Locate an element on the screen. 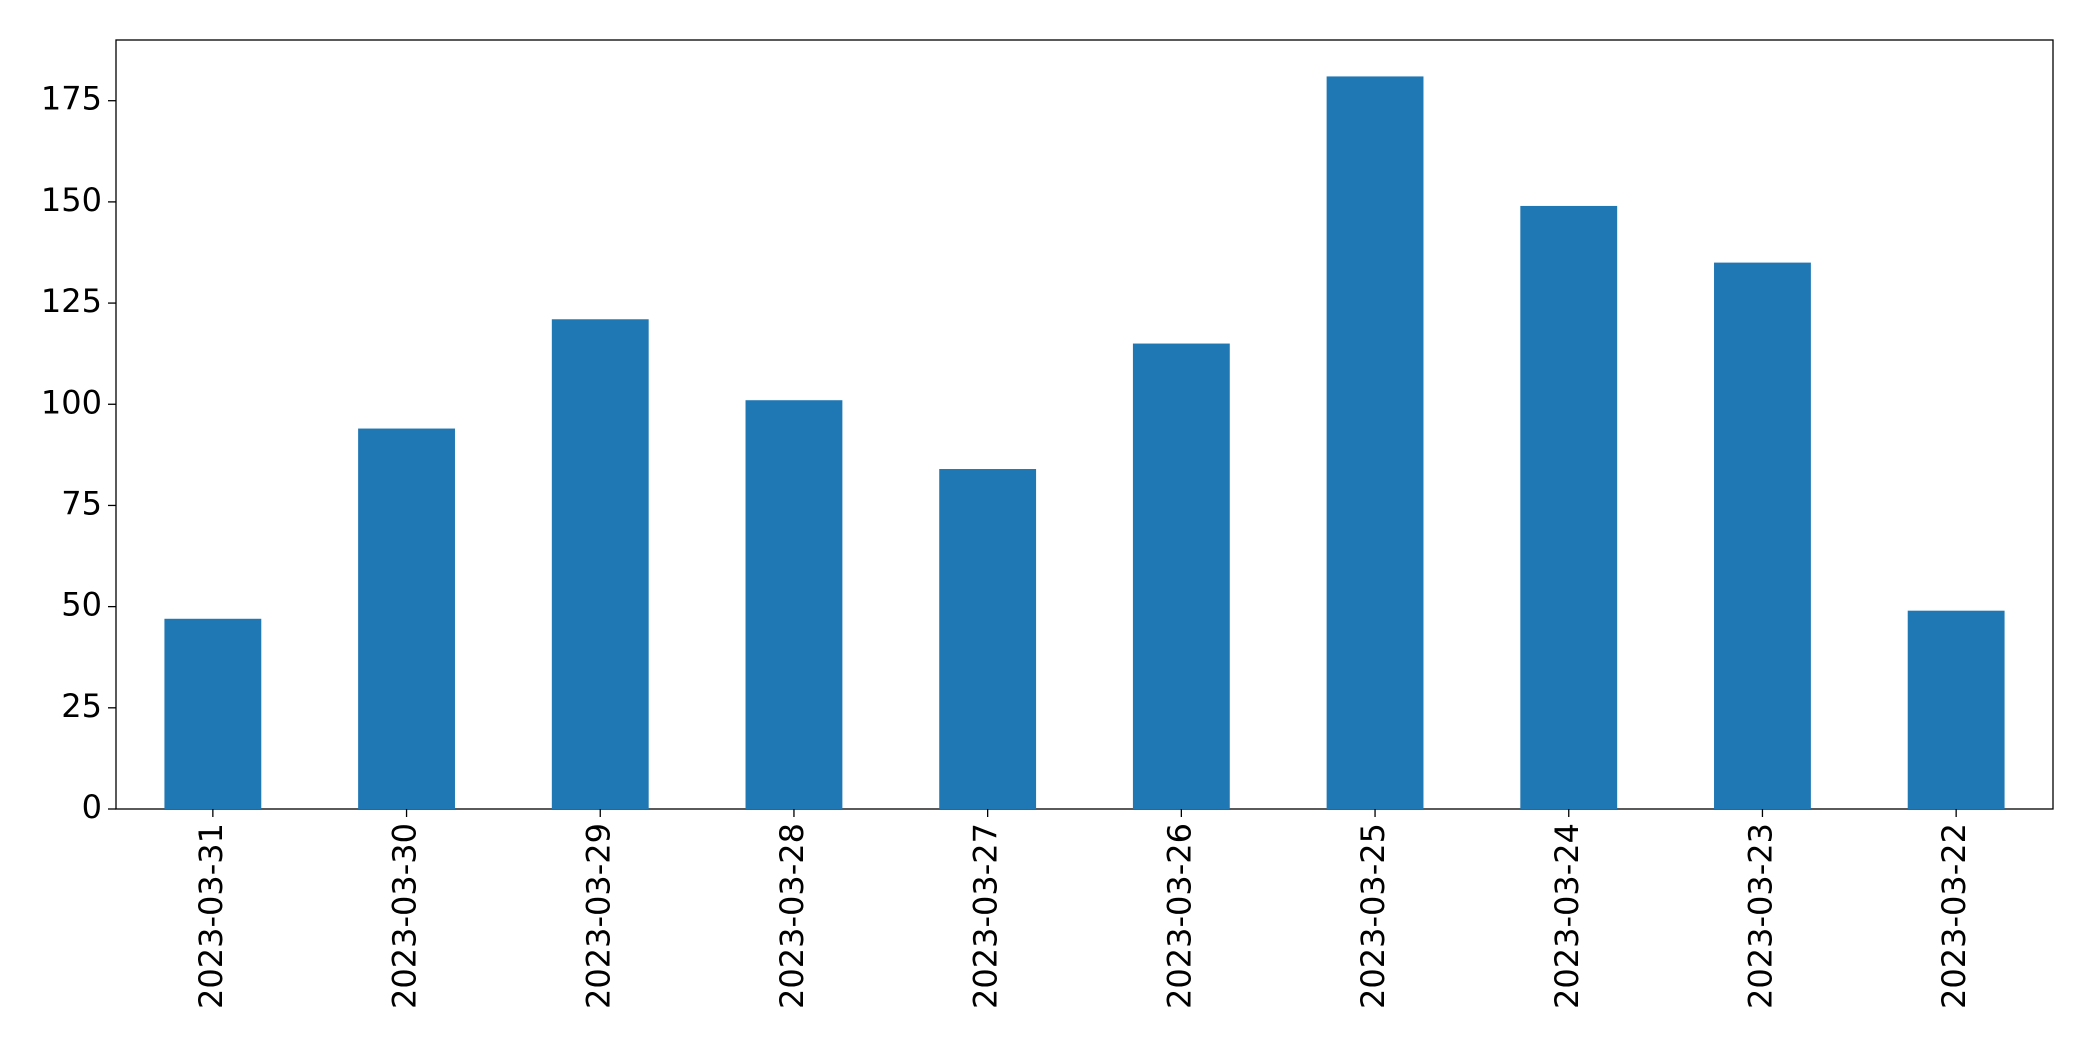  x-tick-label: 2023-03-25 is located at coordinates (1373, 916).